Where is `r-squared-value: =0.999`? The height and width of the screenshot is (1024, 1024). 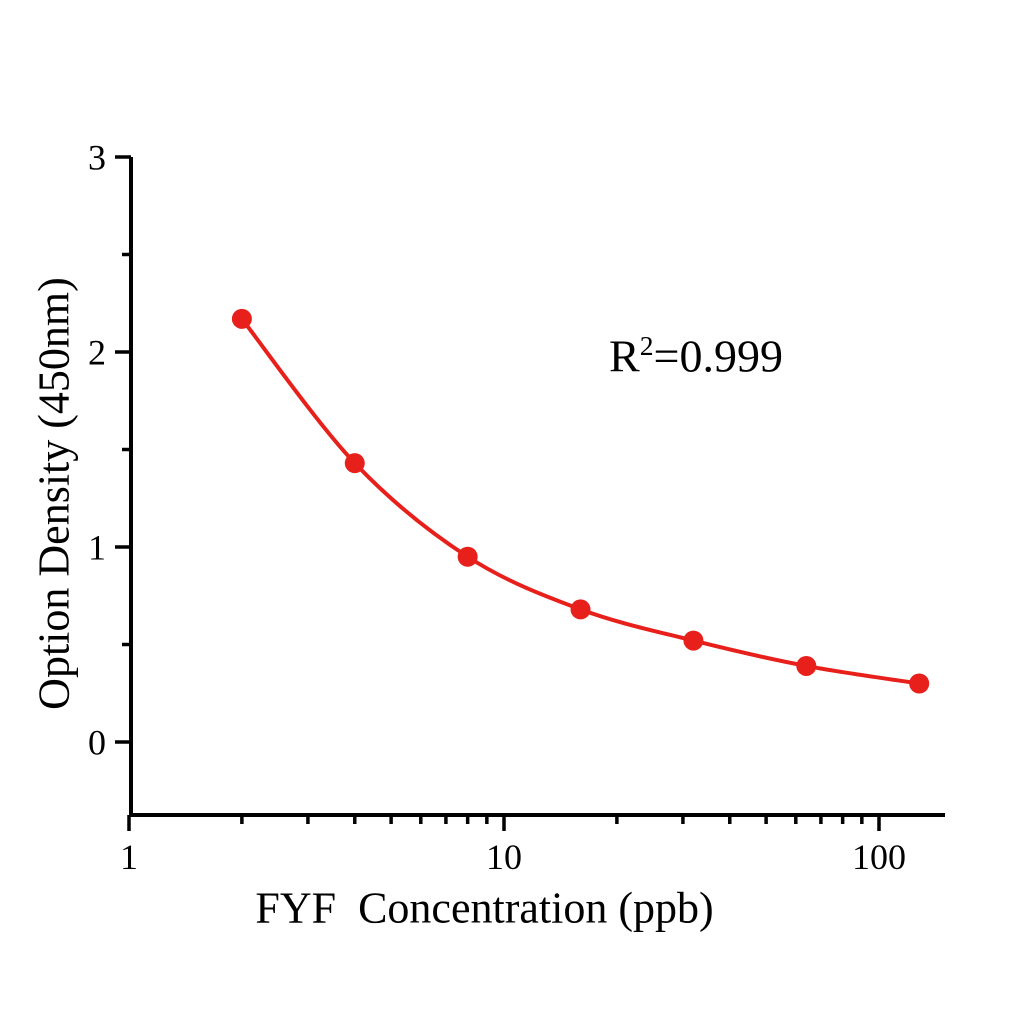
r-squared-value: =0.999 is located at coordinates (718, 356).